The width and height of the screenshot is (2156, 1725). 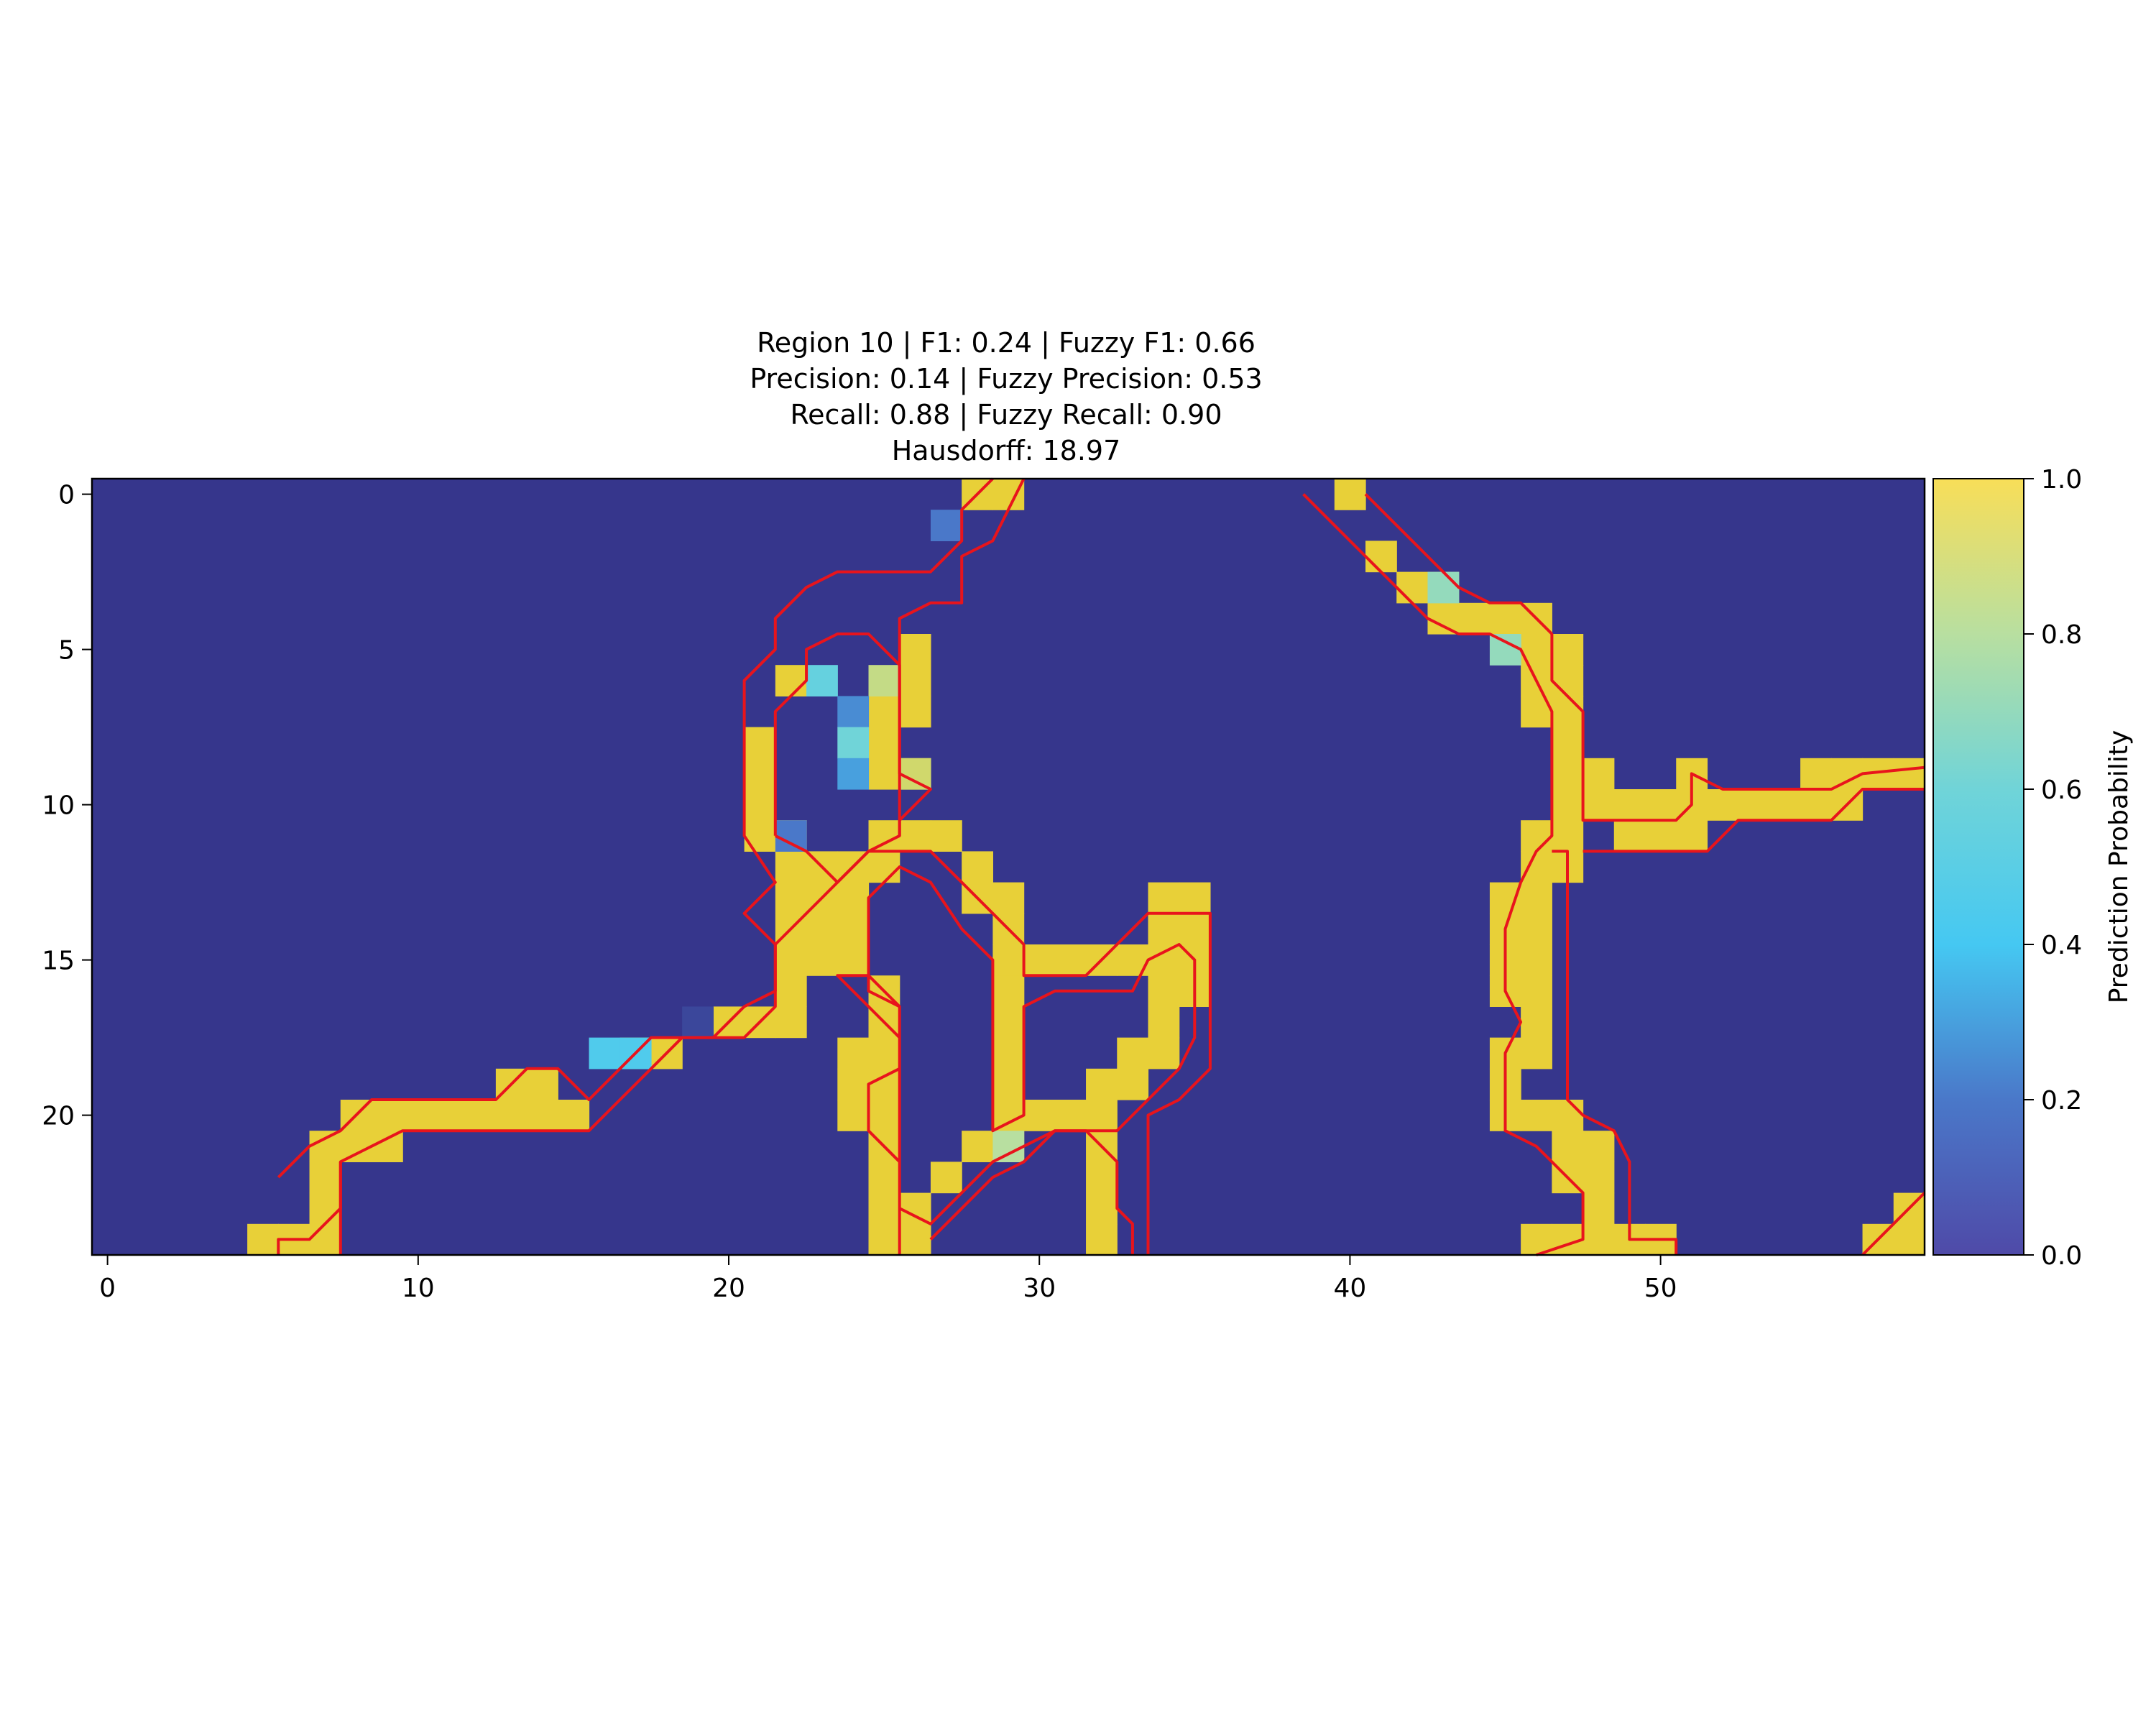 What do you see at coordinates (59, 806) in the screenshot?
I see `y-tick-label: 10` at bounding box center [59, 806].